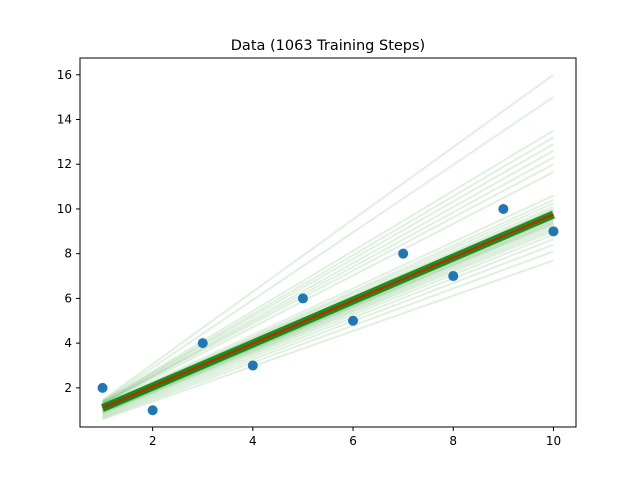  What do you see at coordinates (64, 209) in the screenshot?
I see `y-tick-label: 10` at bounding box center [64, 209].